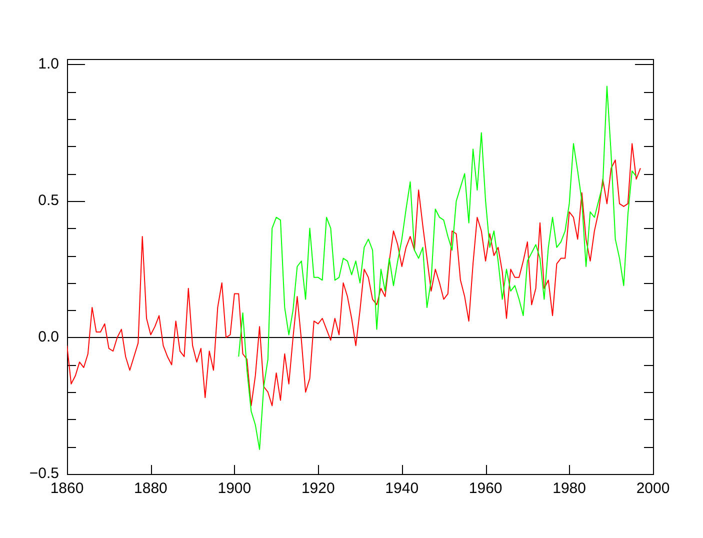  I want to click on x-tick-label: 1920, so click(318, 489).